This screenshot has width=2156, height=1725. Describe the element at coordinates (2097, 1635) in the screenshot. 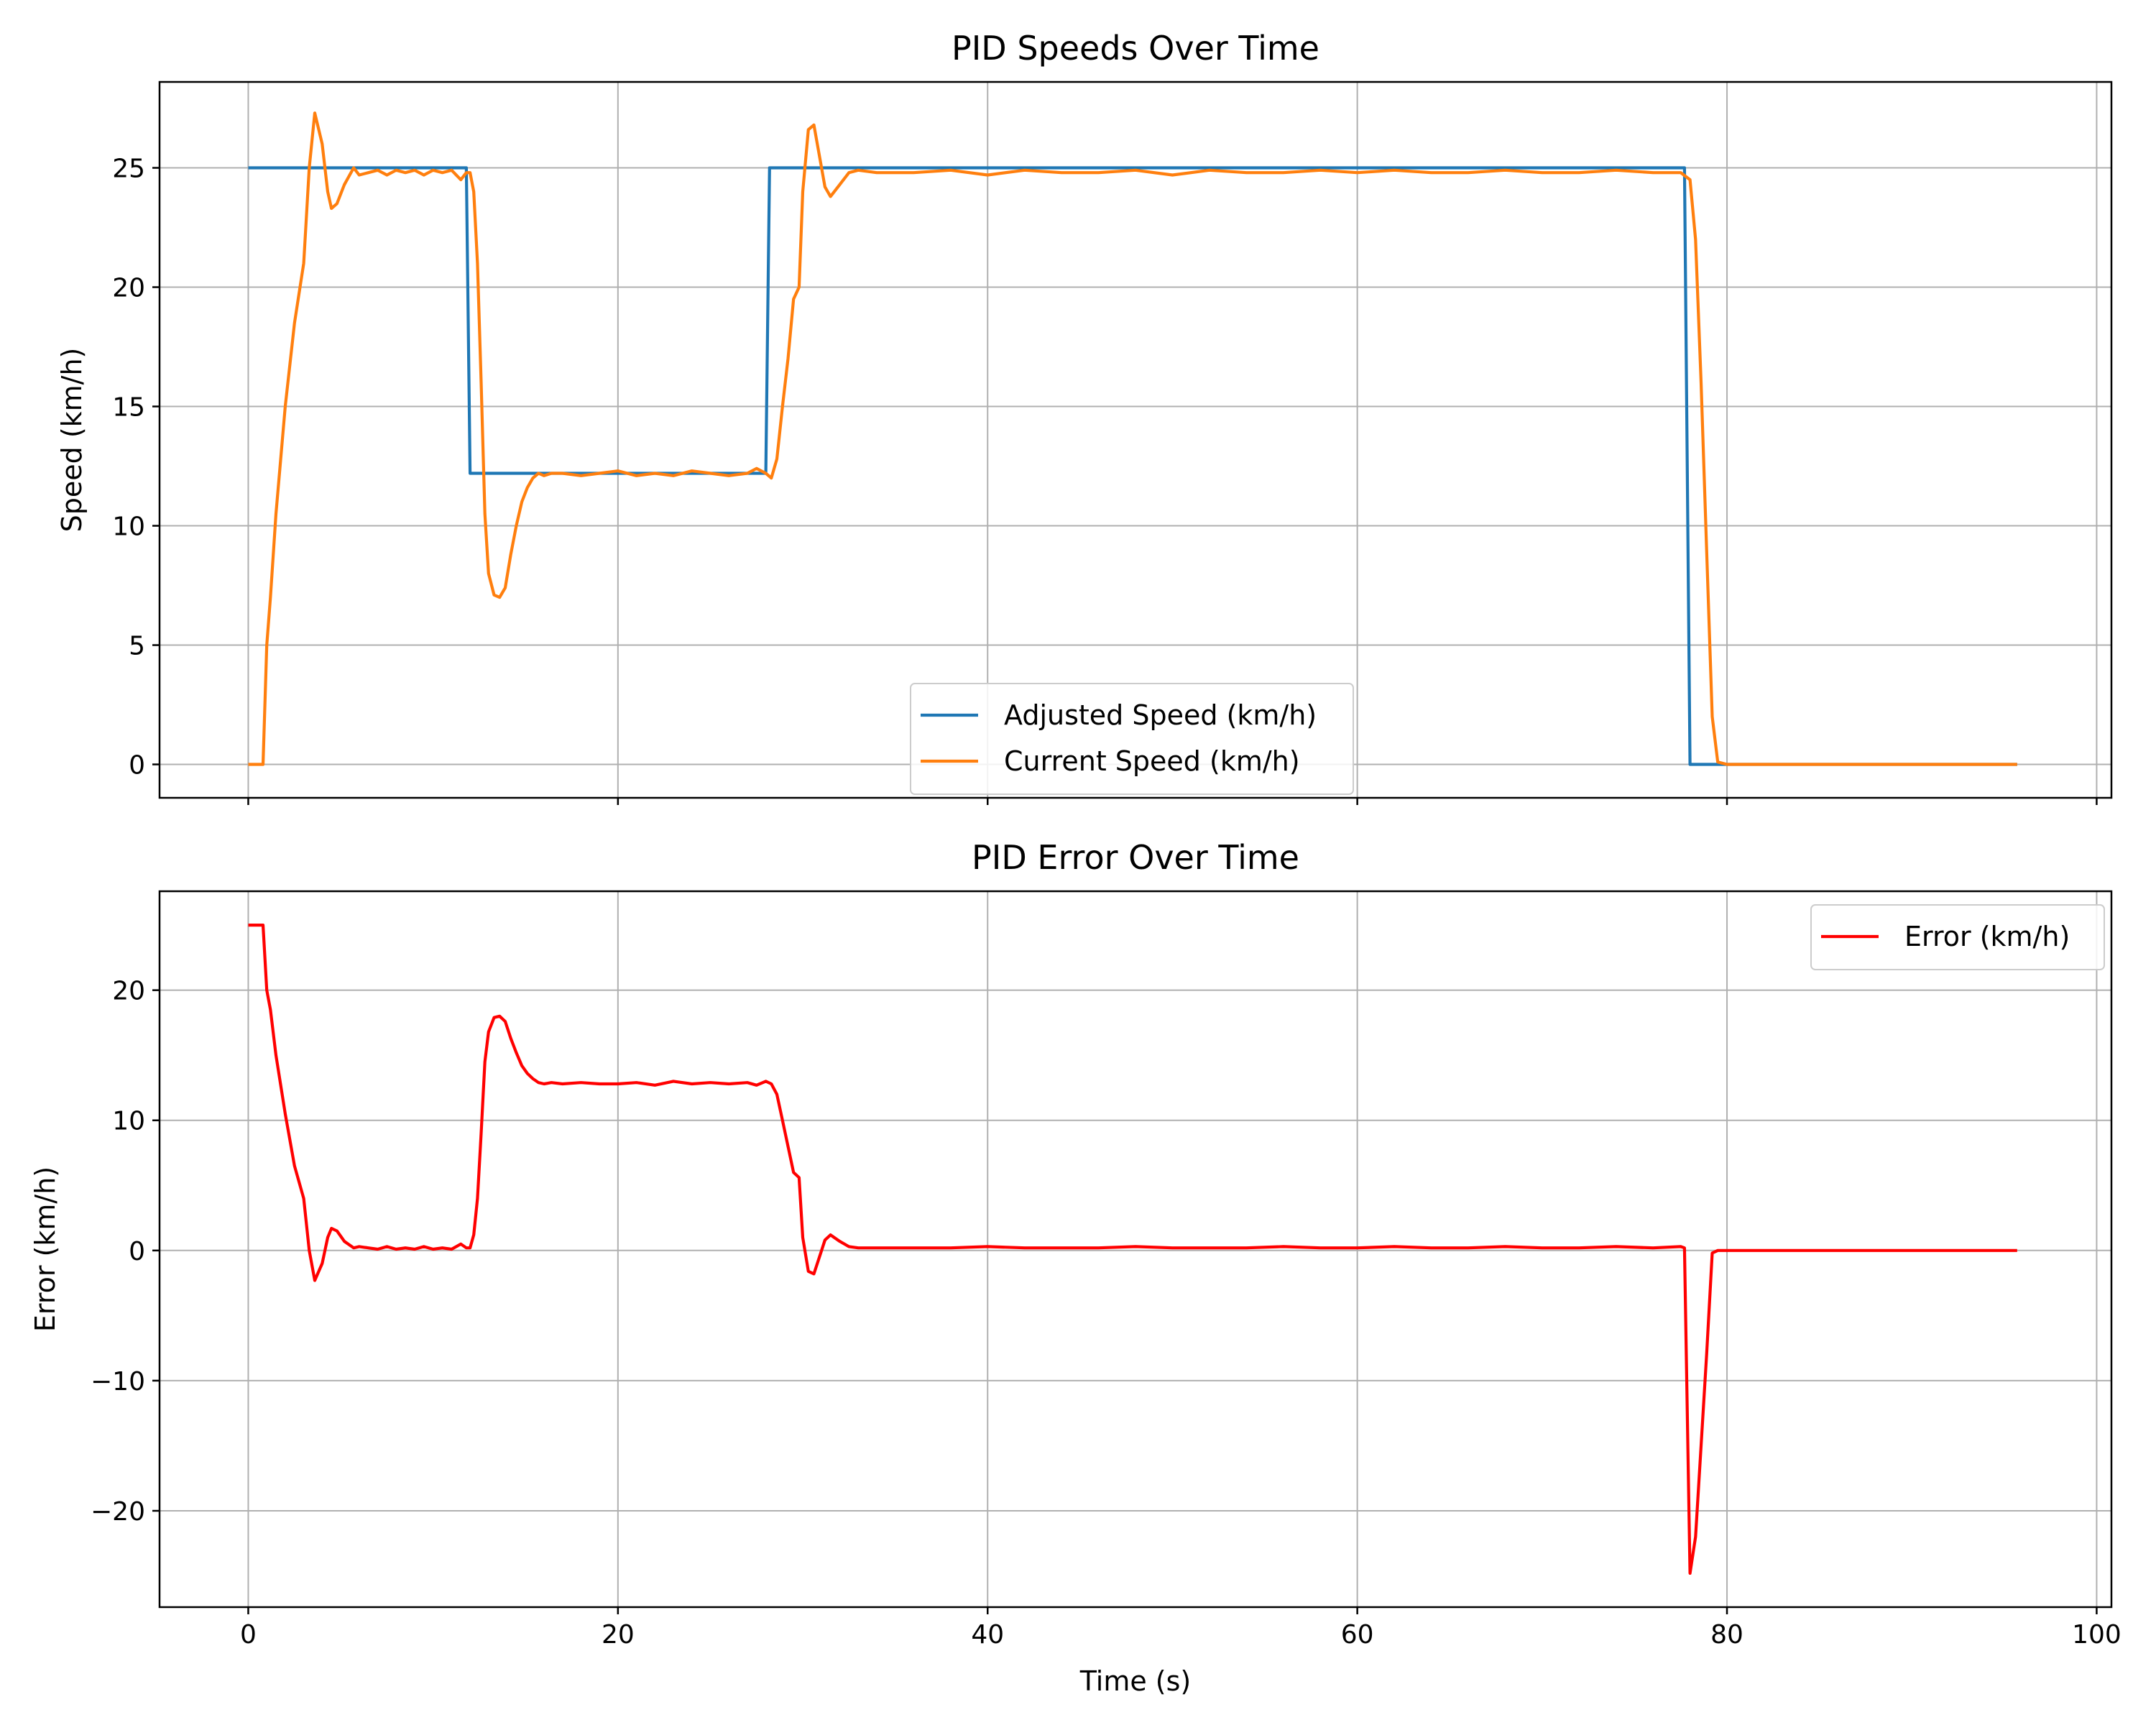

I see `error-chart-xtick-label: 100` at that location.